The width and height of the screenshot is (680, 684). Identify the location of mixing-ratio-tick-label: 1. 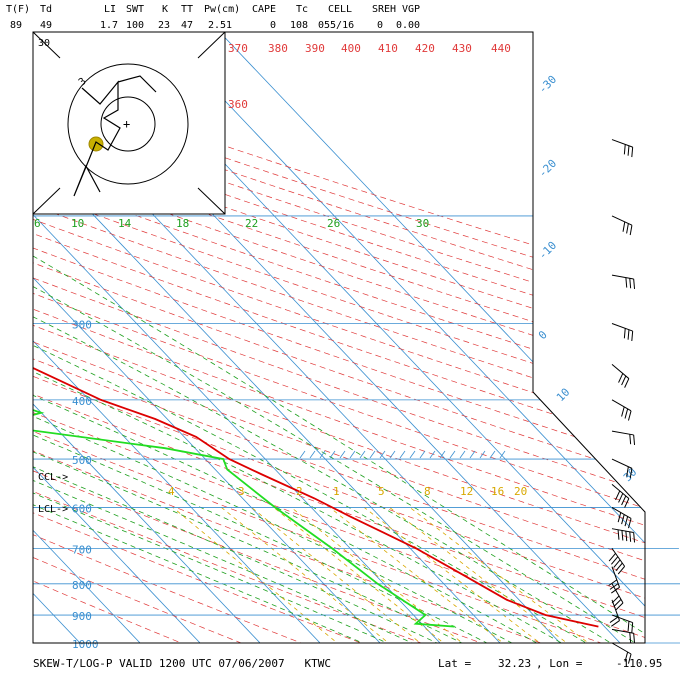
(336, 491).